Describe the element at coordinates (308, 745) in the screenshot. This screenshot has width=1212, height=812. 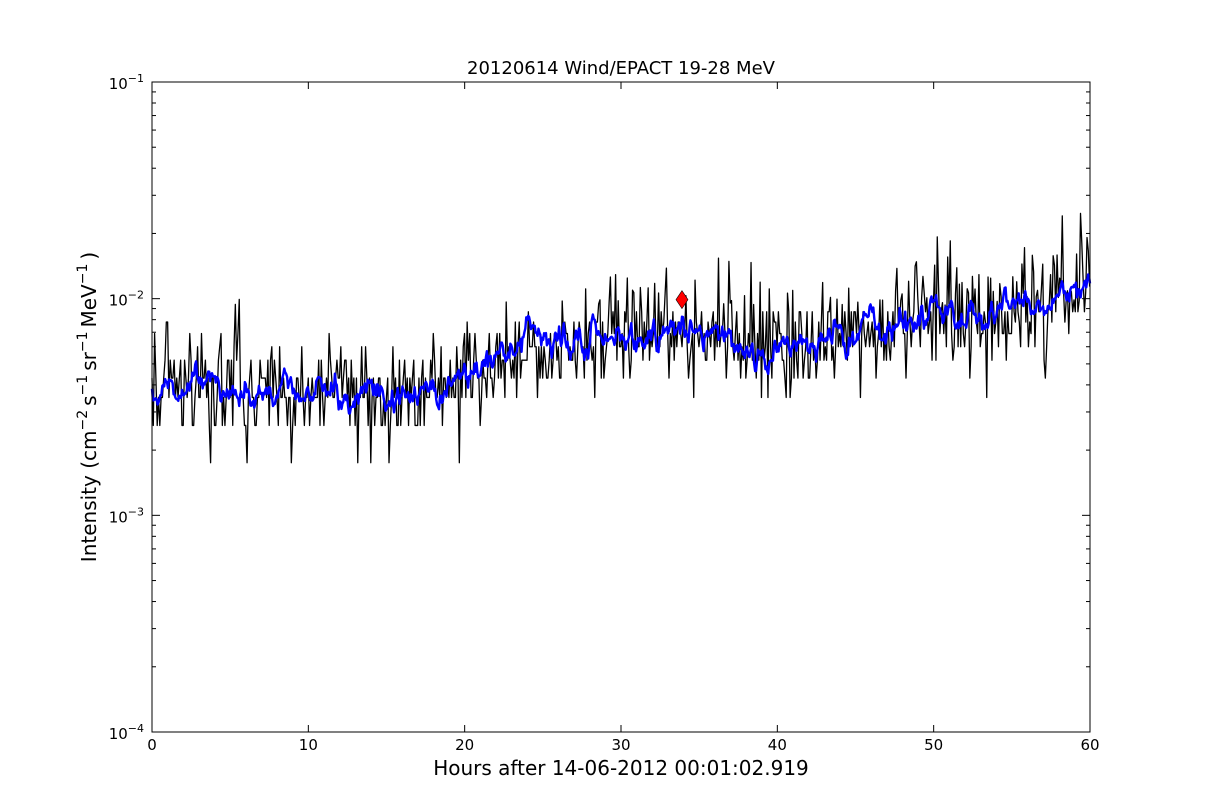
I see `x-tick-label: 10` at that location.